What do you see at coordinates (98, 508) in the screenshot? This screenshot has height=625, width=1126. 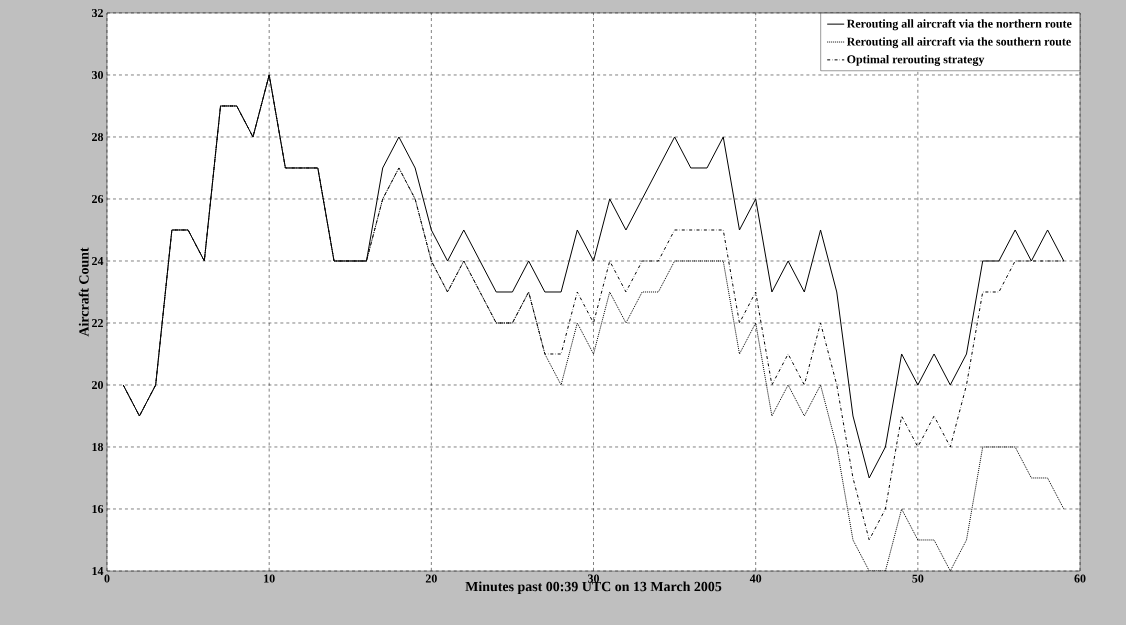 I see `y-tick-label: 16` at bounding box center [98, 508].